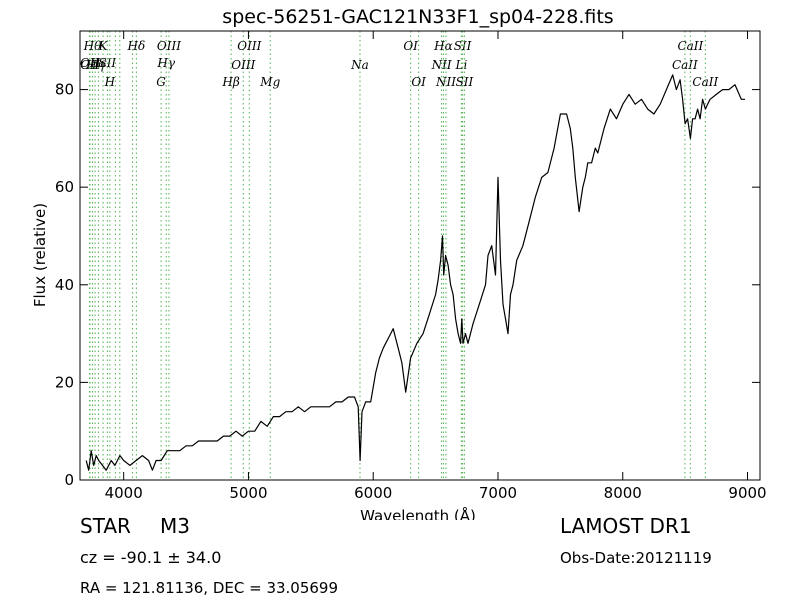 This screenshot has width=800, height=600. I want to click on marker-label: Li, so click(461, 65).